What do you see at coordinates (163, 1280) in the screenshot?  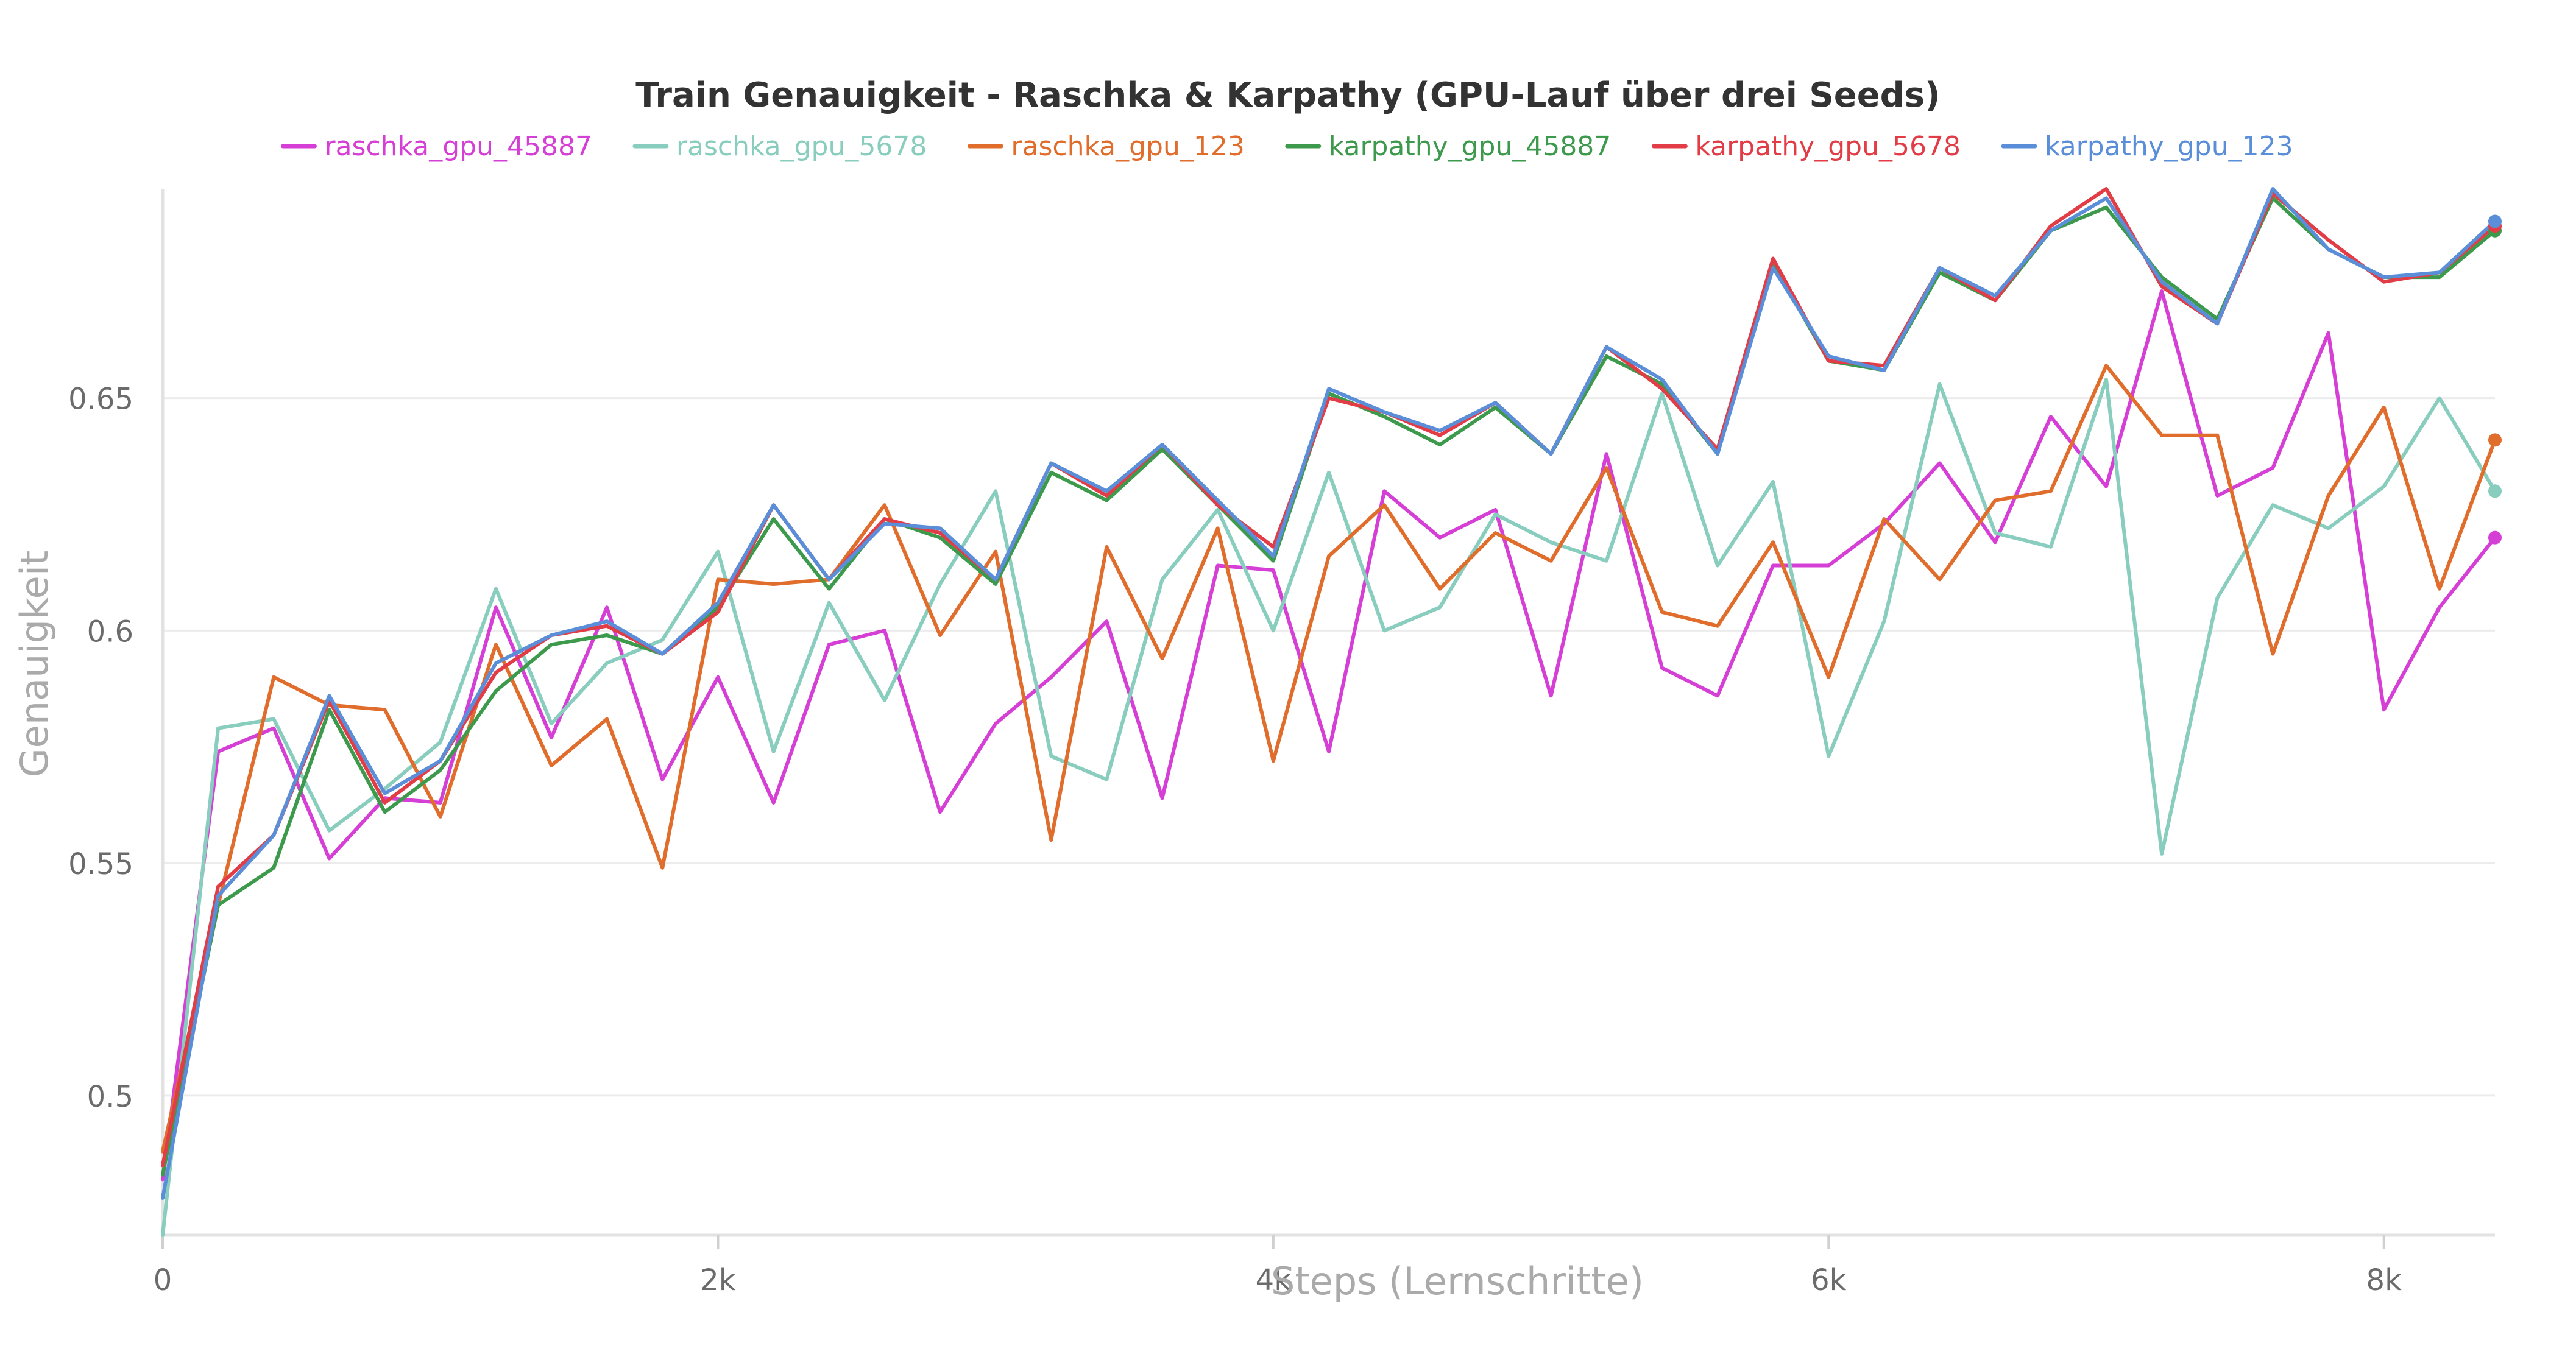 I see `x-tick-label: 0` at bounding box center [163, 1280].